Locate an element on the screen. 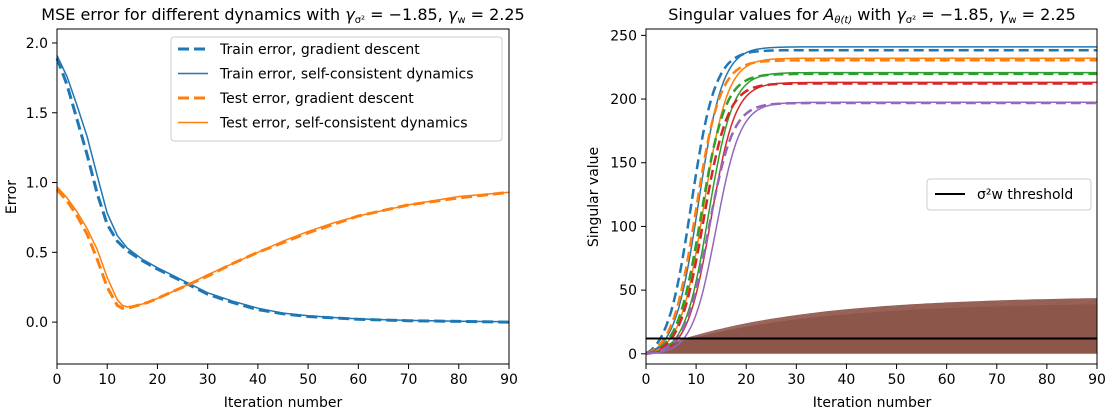 This screenshot has width=1113, height=414. bulk-singular-values-band is located at coordinates (871, 326).